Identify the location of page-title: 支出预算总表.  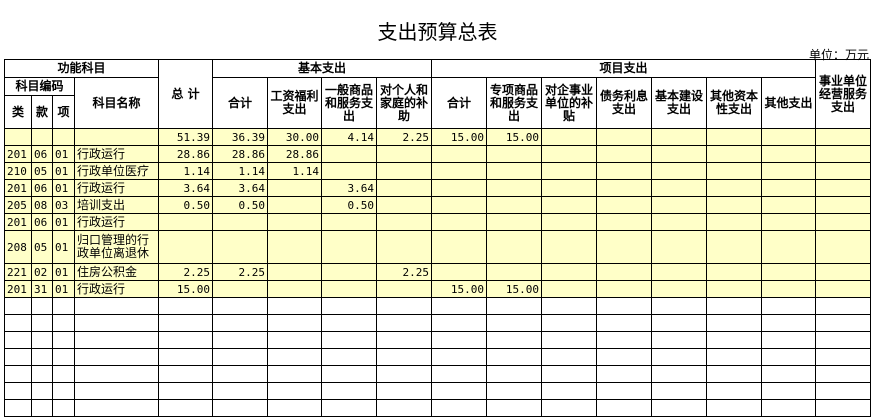
(437, 32).